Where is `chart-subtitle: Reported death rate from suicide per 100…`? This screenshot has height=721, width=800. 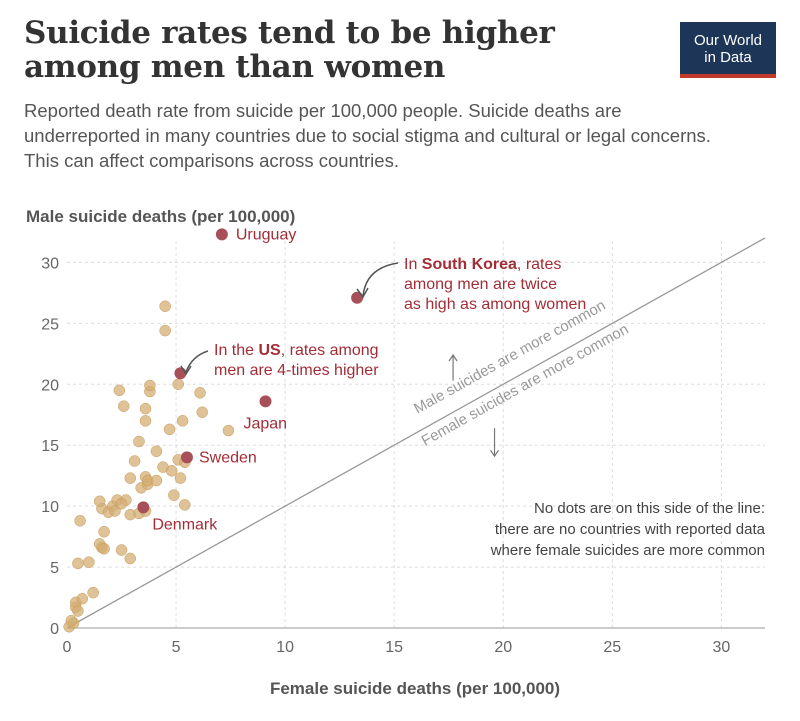 chart-subtitle: Reported death rate from suicide per 100… is located at coordinates (367, 135).